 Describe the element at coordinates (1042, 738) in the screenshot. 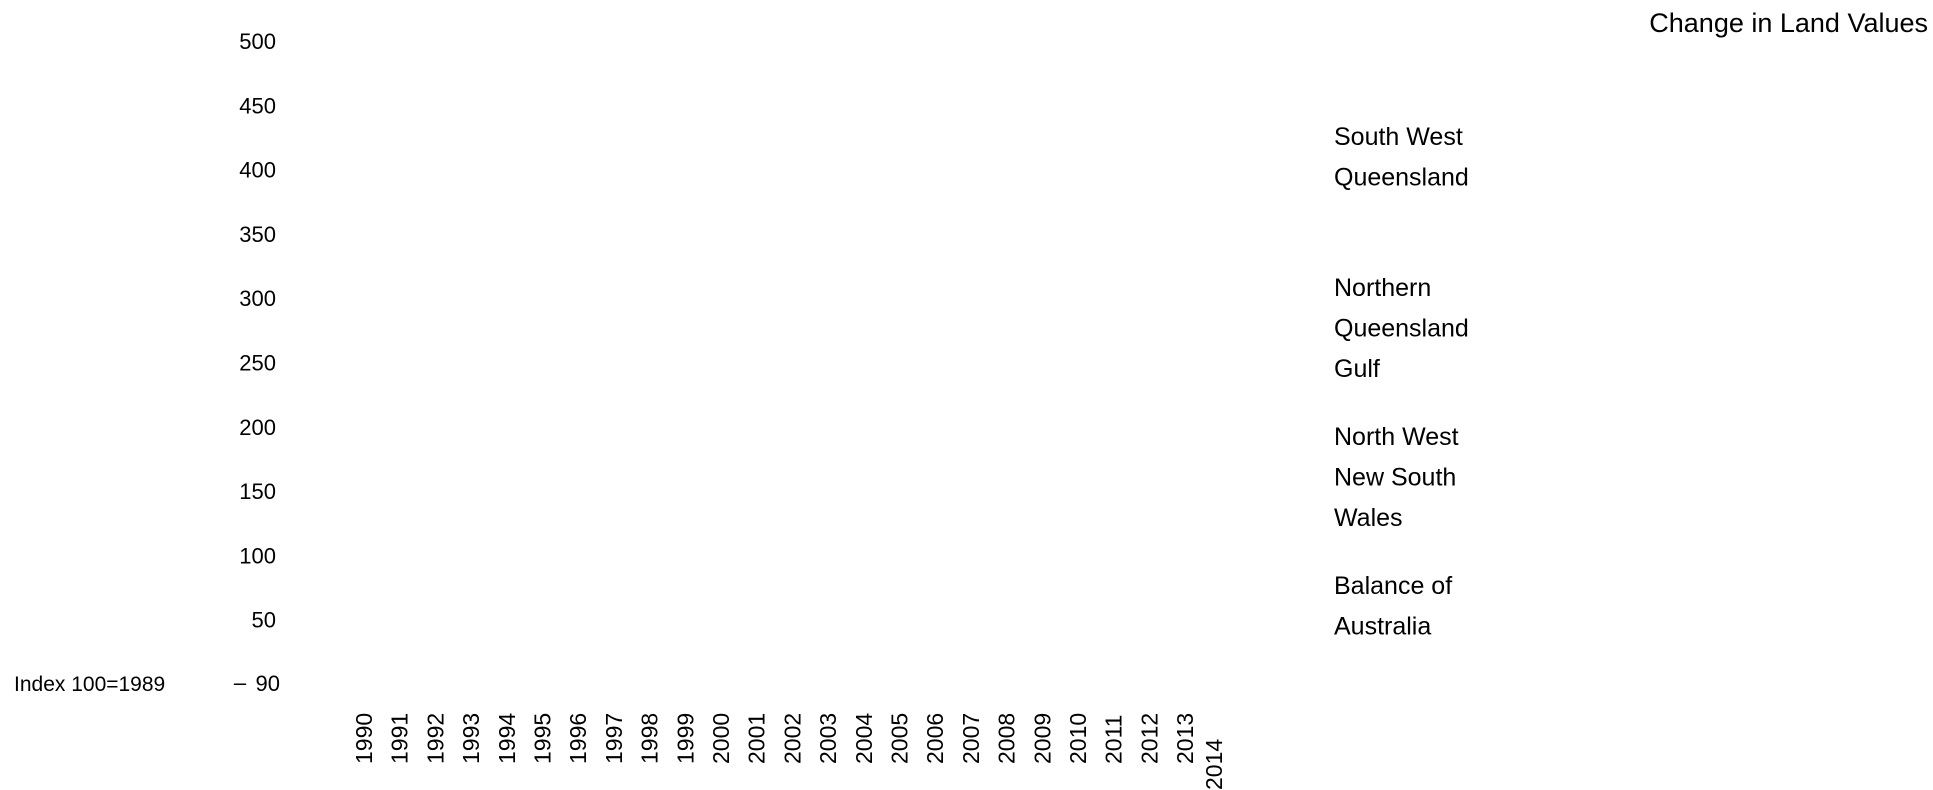

I see `x-tick-label: 2009` at that location.